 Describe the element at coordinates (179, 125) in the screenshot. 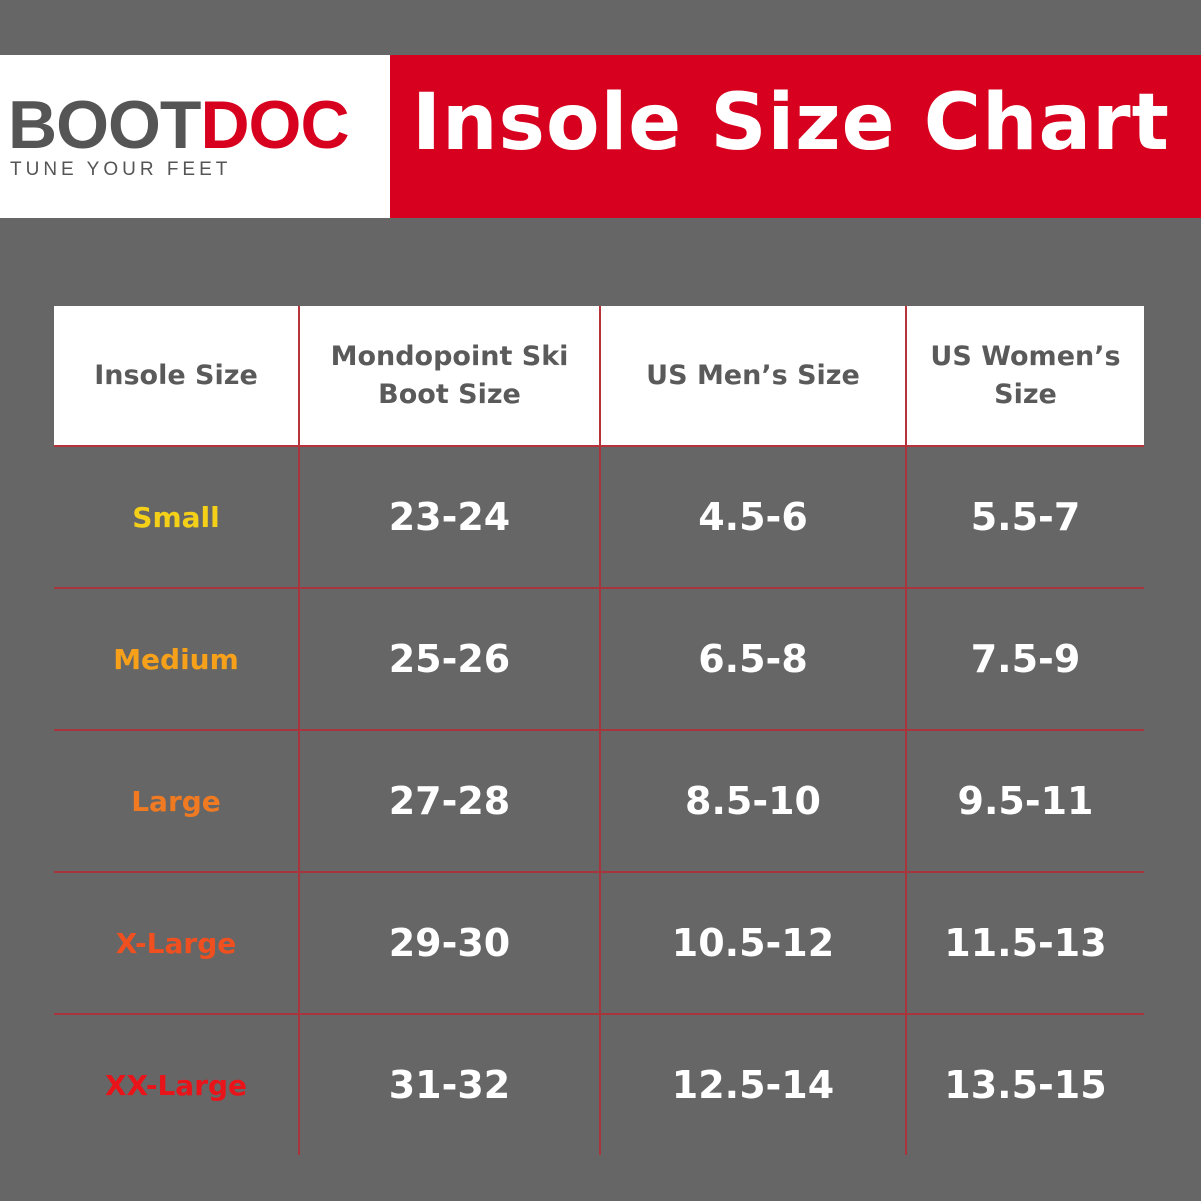

I see `logo-wordmark: BOOTDOC` at that location.